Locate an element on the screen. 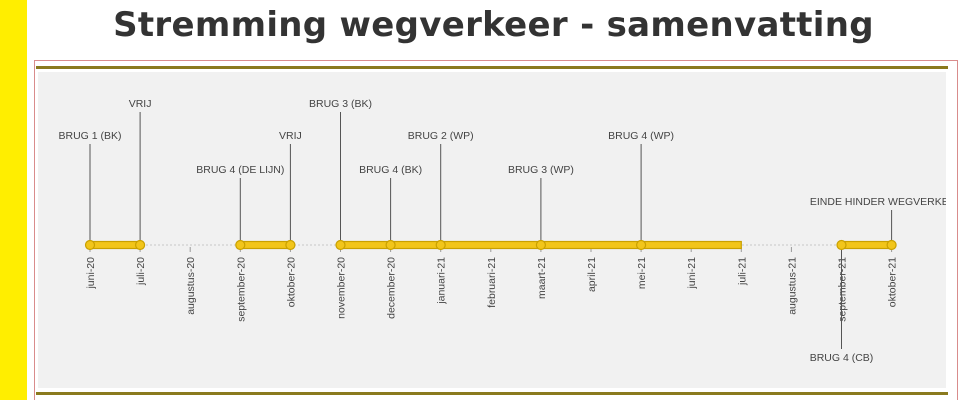 The image size is (960, 400). month-label: september-21 is located at coordinates (843, 289).